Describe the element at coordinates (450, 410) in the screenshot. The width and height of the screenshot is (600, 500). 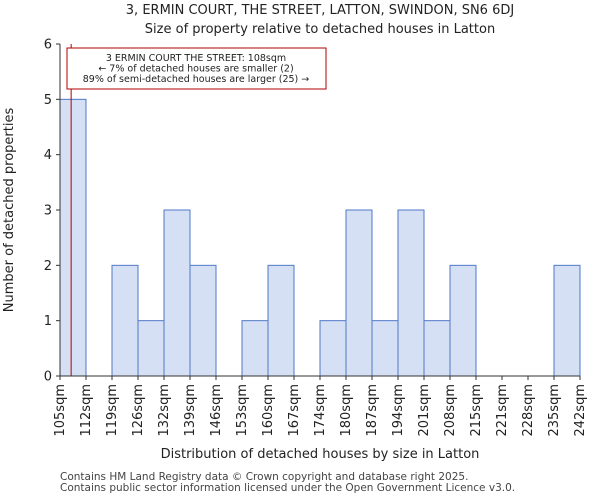
I see `x-tick-label: 208sqm` at that location.